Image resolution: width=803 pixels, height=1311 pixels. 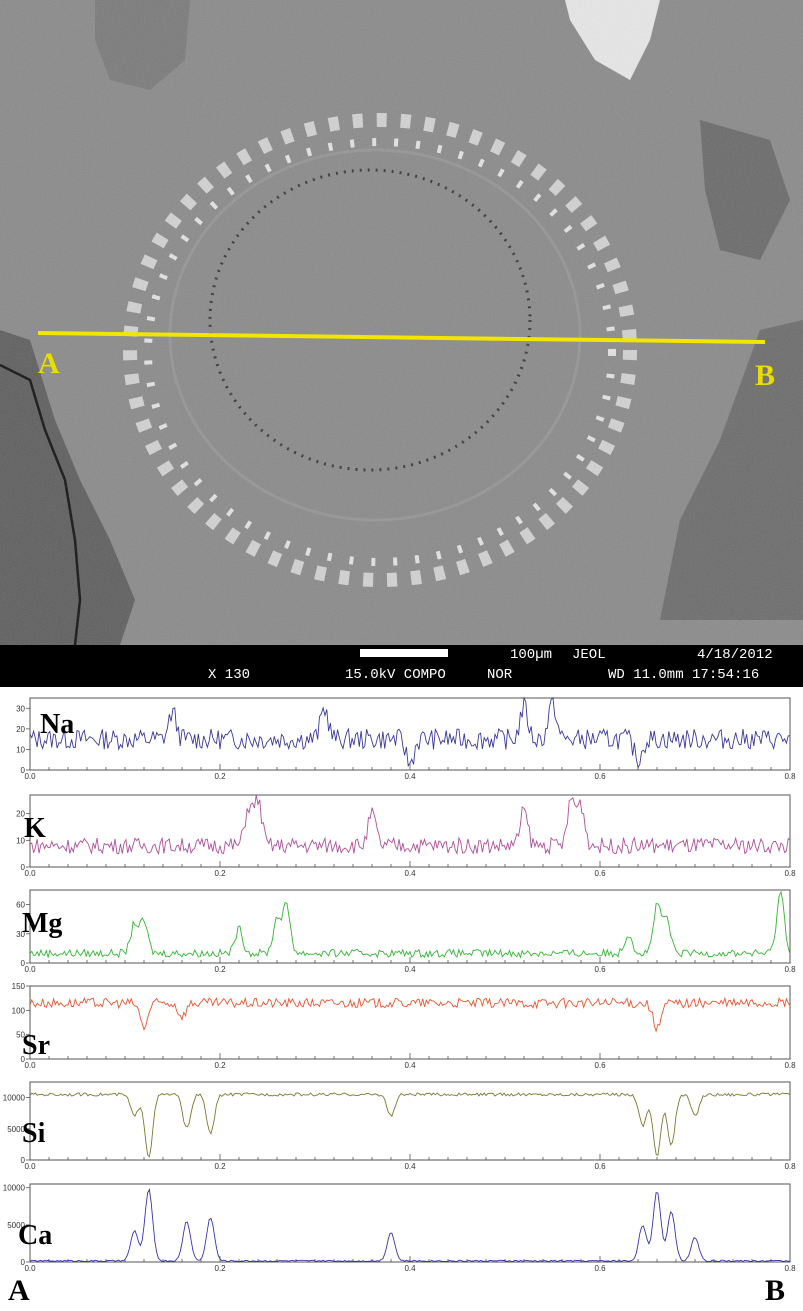 What do you see at coordinates (23, 1262) in the screenshot?
I see `y-tick-label-ca: 0` at bounding box center [23, 1262].